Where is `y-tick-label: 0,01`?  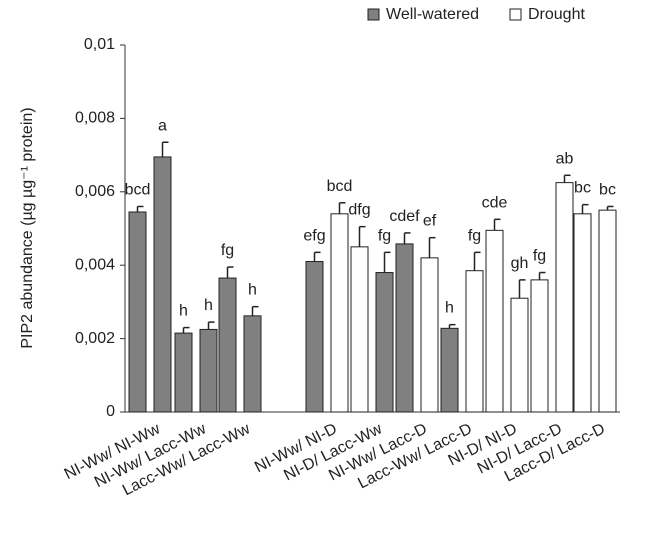
y-tick-label: 0,01 is located at coordinates (99, 44).